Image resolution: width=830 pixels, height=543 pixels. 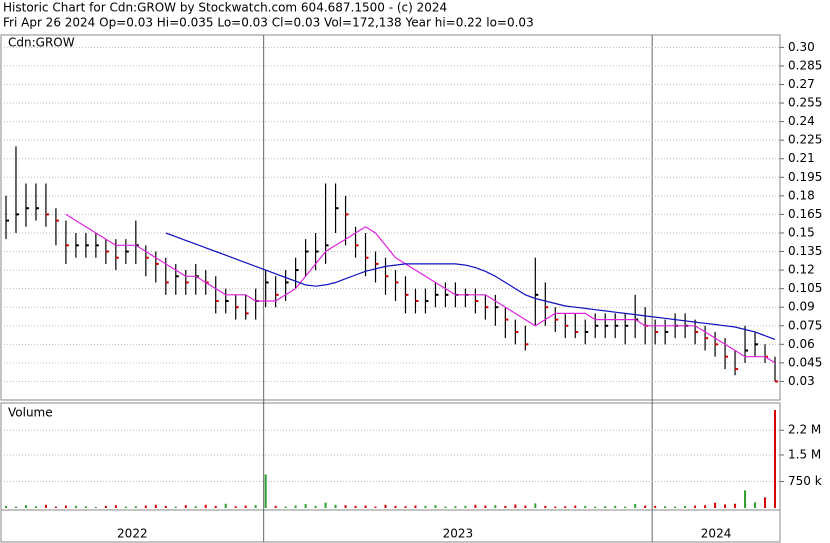 I want to click on y-tick-label: 0.27, so click(x=801, y=84).